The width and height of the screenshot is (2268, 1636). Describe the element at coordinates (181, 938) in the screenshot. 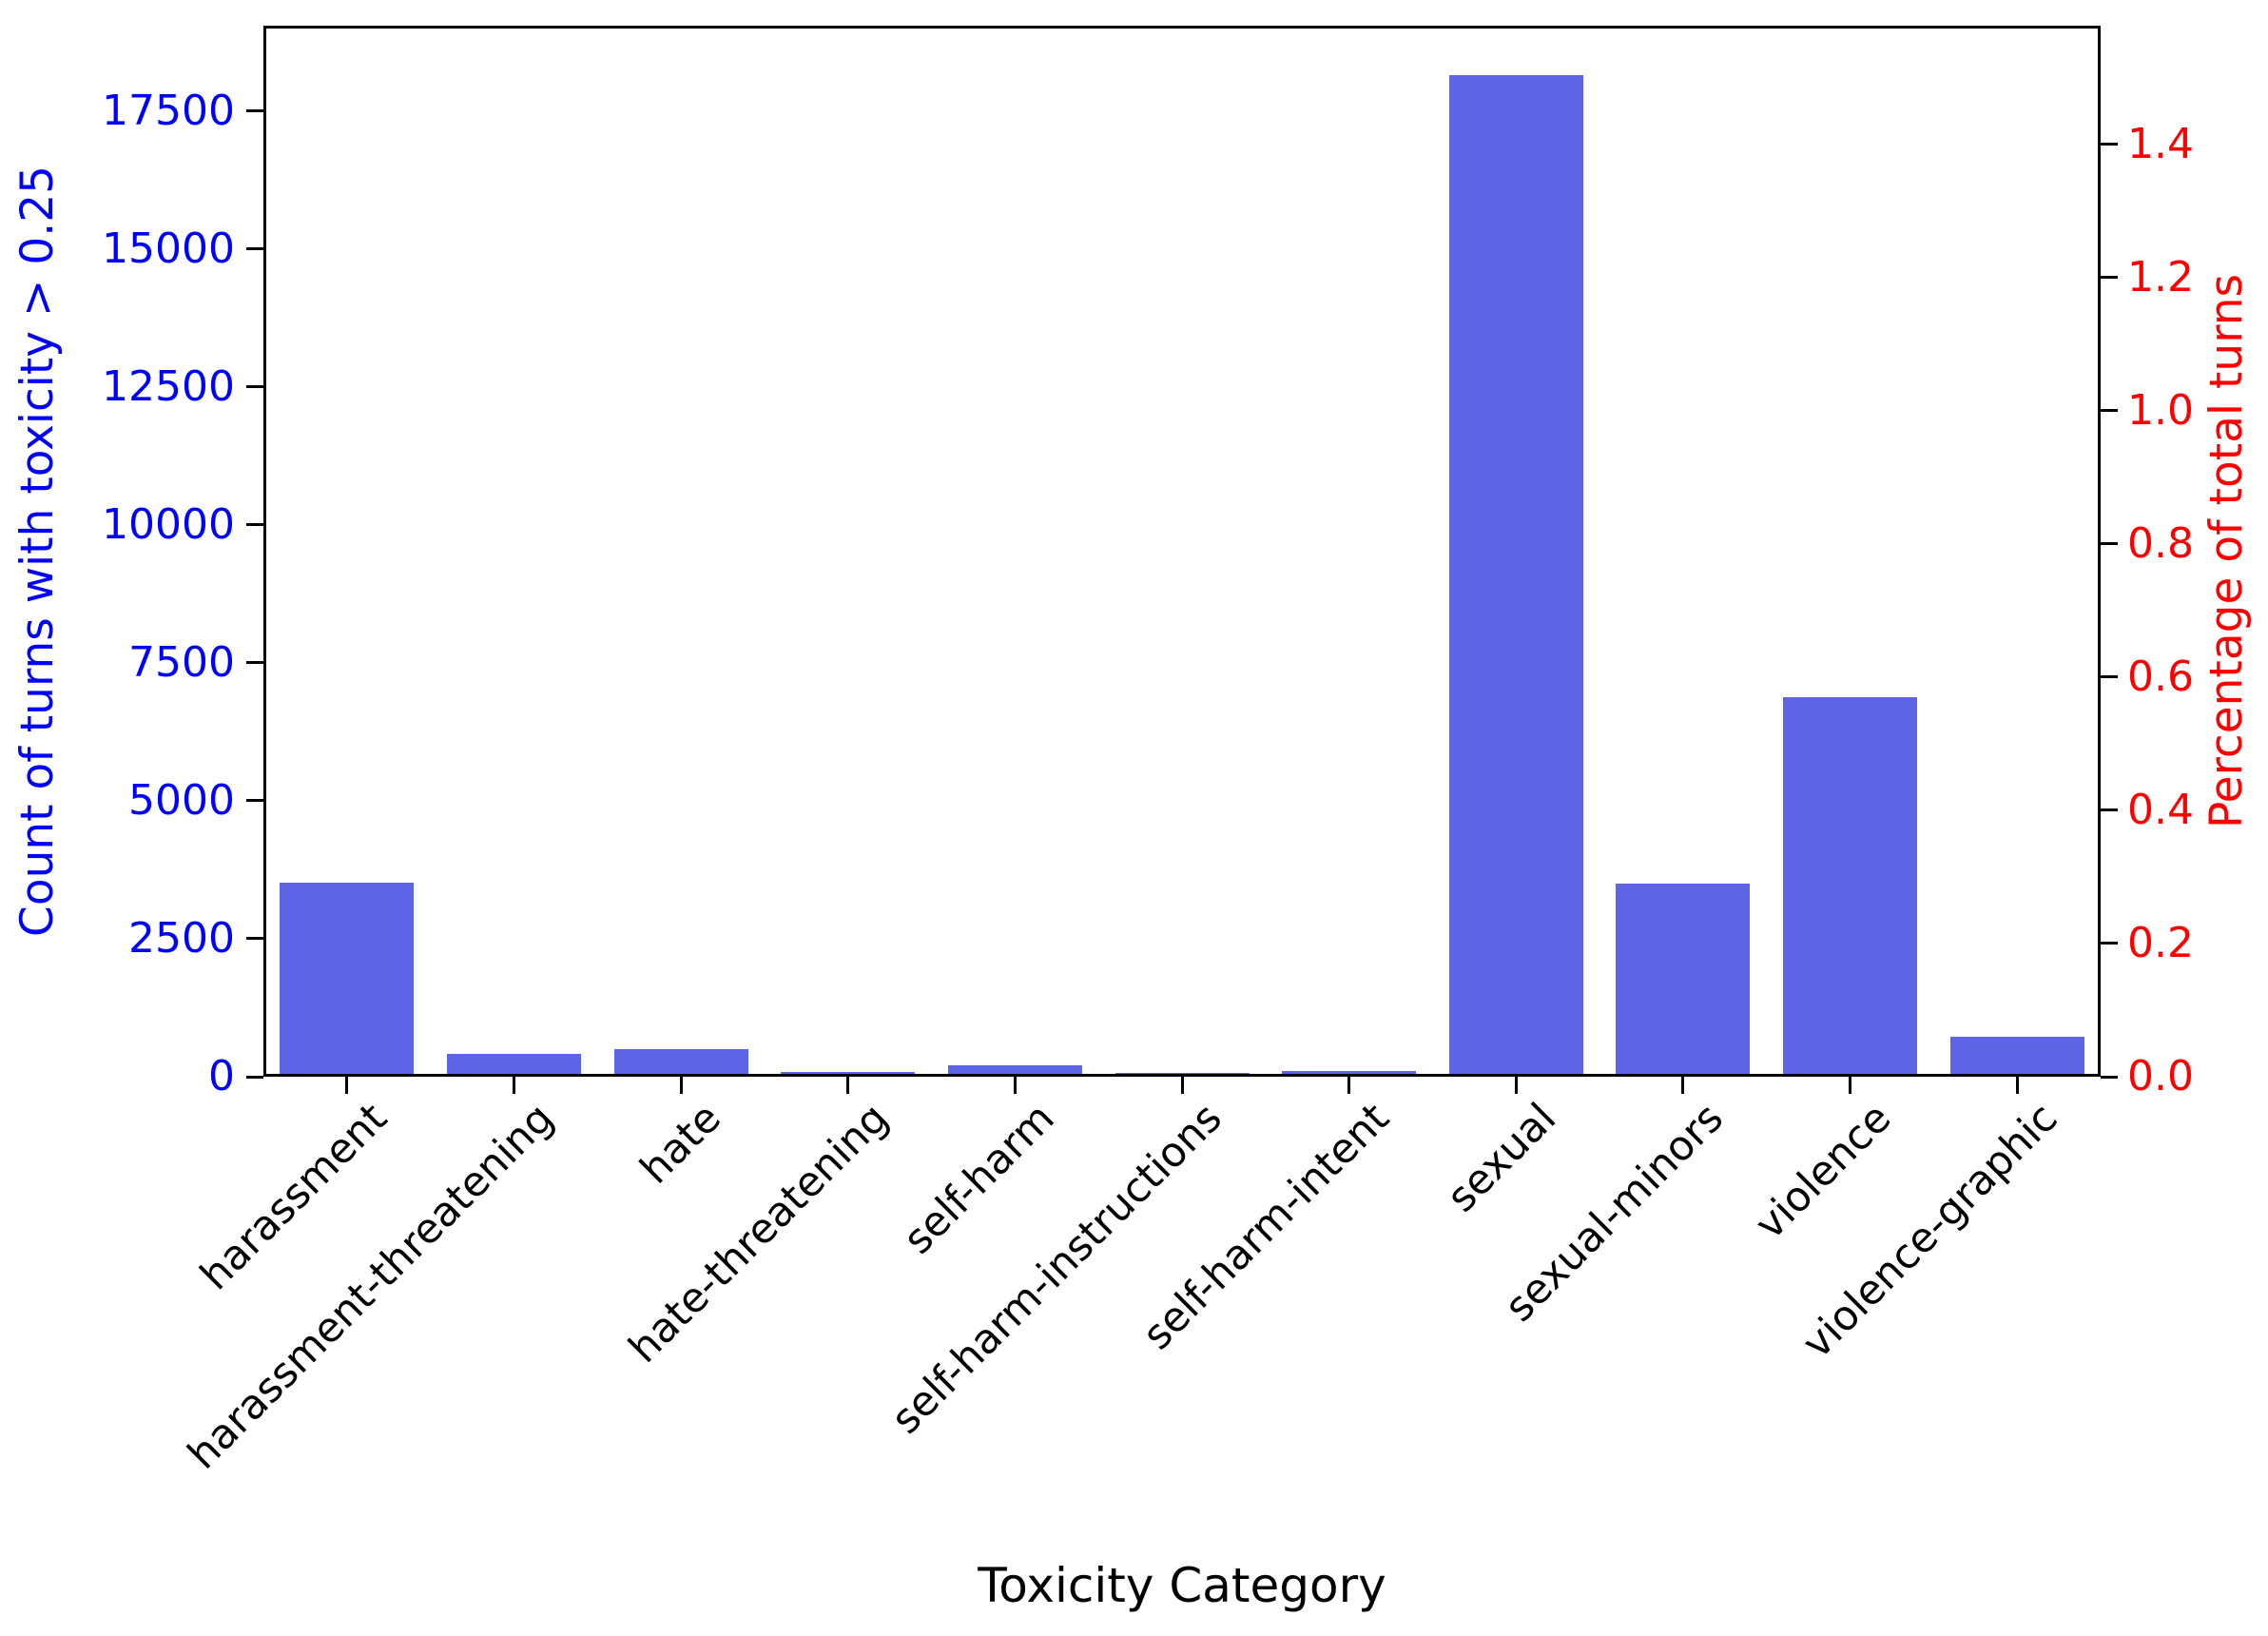

I see `left-y-tick-label: 2500` at that location.